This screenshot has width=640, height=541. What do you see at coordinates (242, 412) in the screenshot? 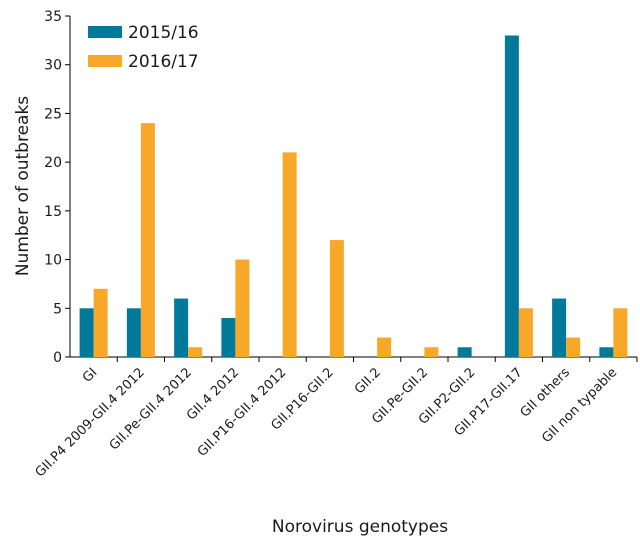
I see `x-tick-label: GII.P16-GII.4 2012` at bounding box center [242, 412].